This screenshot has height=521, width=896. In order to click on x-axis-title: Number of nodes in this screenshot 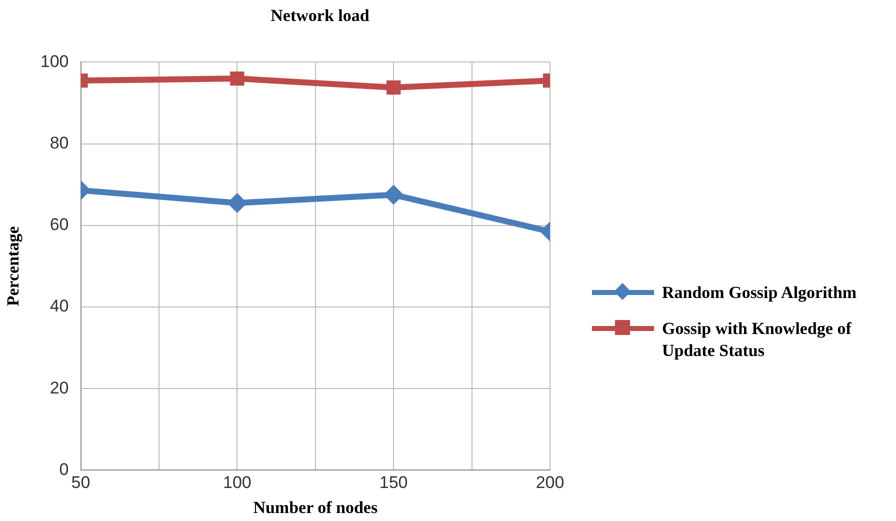, I will do `click(315, 508)`.